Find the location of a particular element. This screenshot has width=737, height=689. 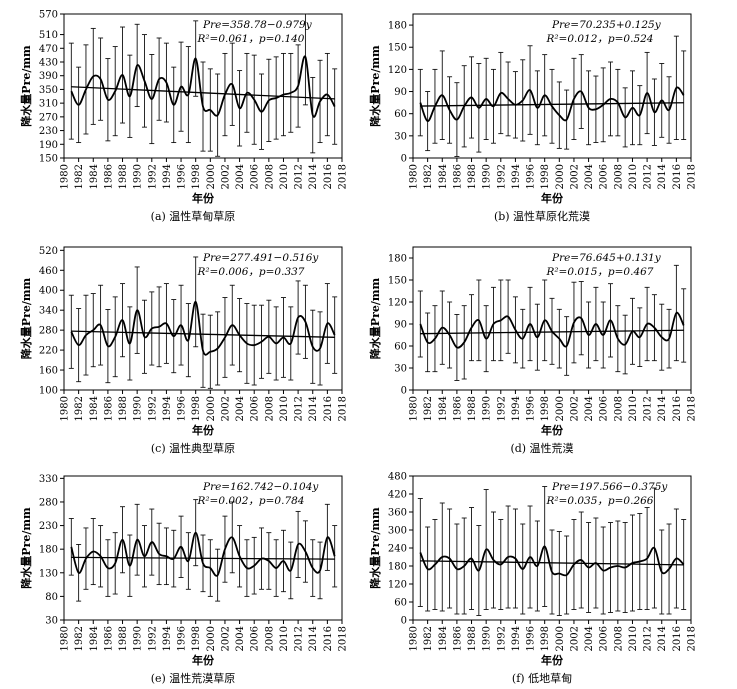

trend-statistics: R²=0.061，p=0.140 is located at coordinates (250, 39).